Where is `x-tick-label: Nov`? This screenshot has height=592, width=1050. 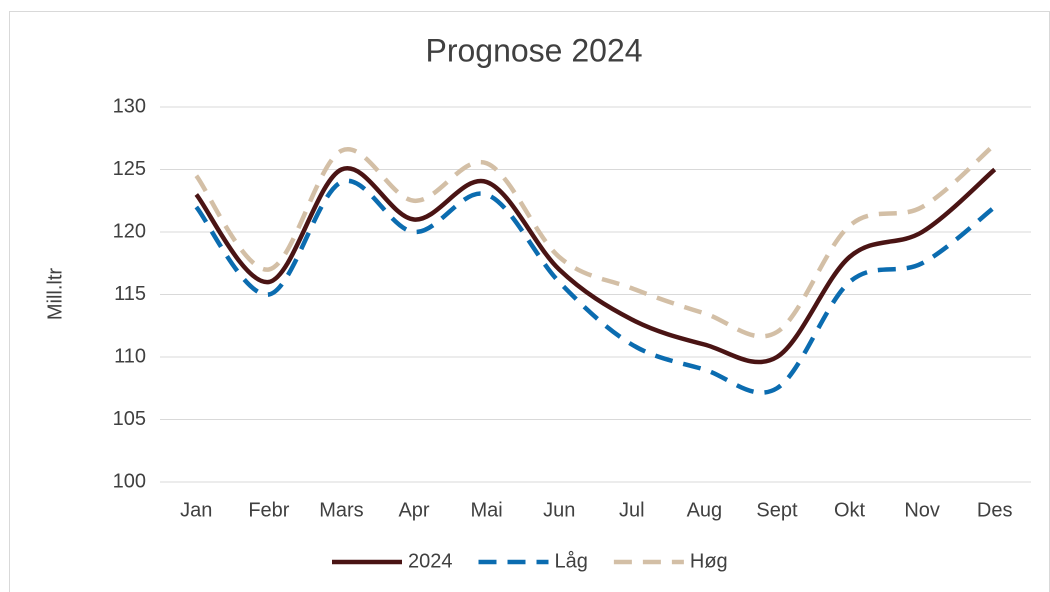
x-tick-label: Nov is located at coordinates (922, 510).